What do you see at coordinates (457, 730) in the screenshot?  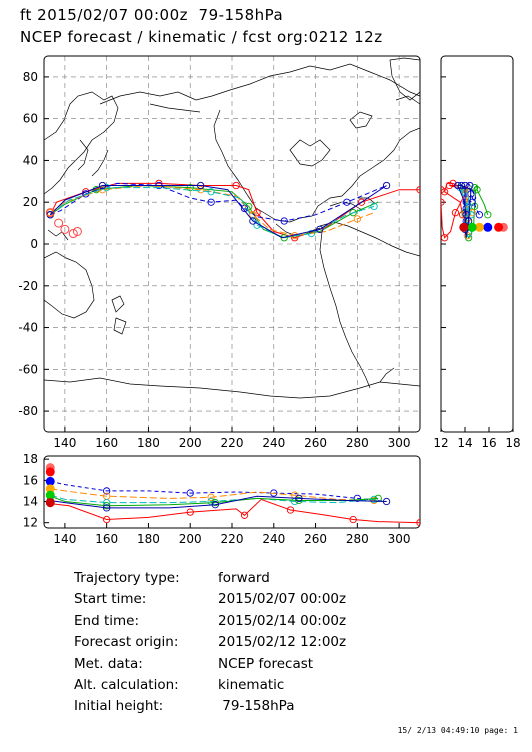 I see `footer-timestamp: 15/ 2/13 04:49:10 page: 1` at bounding box center [457, 730].